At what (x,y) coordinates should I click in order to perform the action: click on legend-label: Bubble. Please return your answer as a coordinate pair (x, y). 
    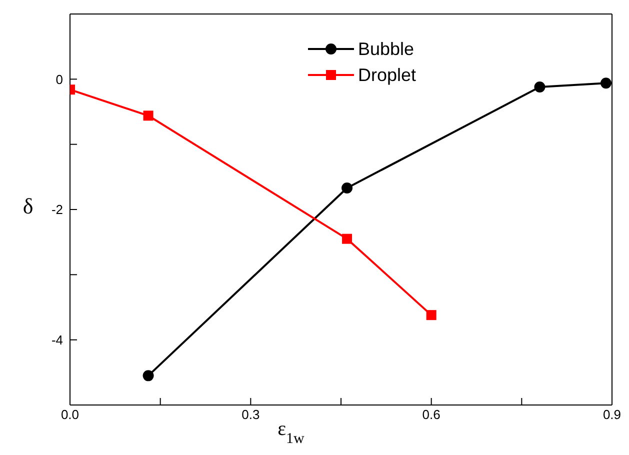
    Looking at the image, I should click on (386, 49).